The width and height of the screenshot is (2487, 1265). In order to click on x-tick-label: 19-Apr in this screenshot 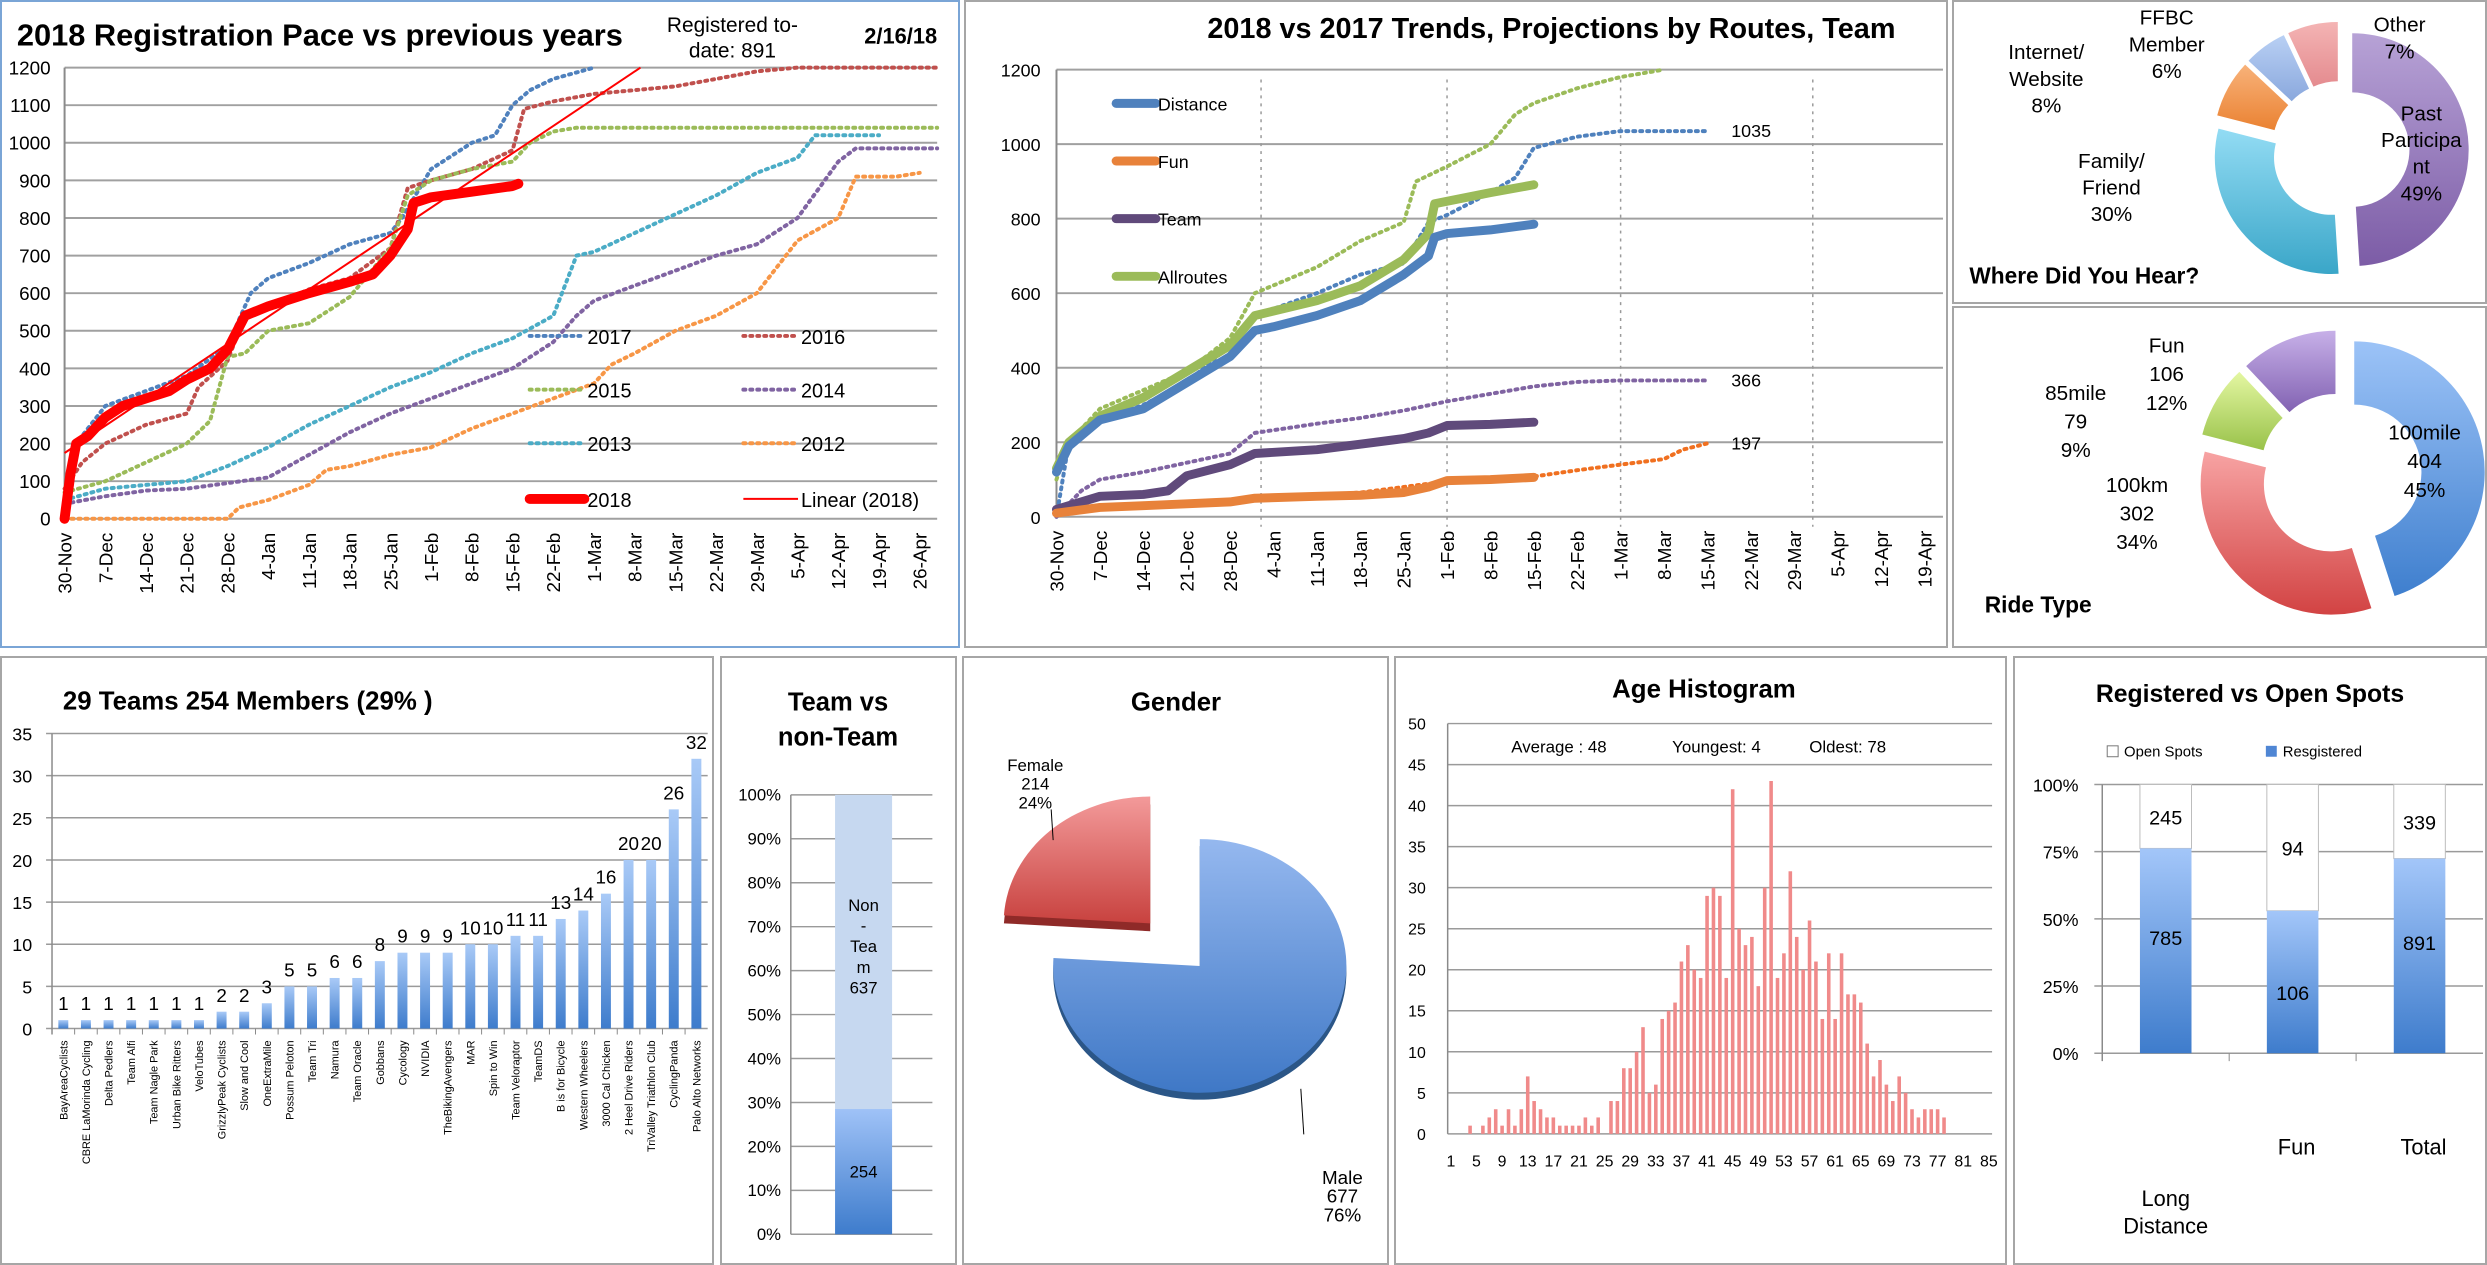, I will do `click(1925, 559)`.